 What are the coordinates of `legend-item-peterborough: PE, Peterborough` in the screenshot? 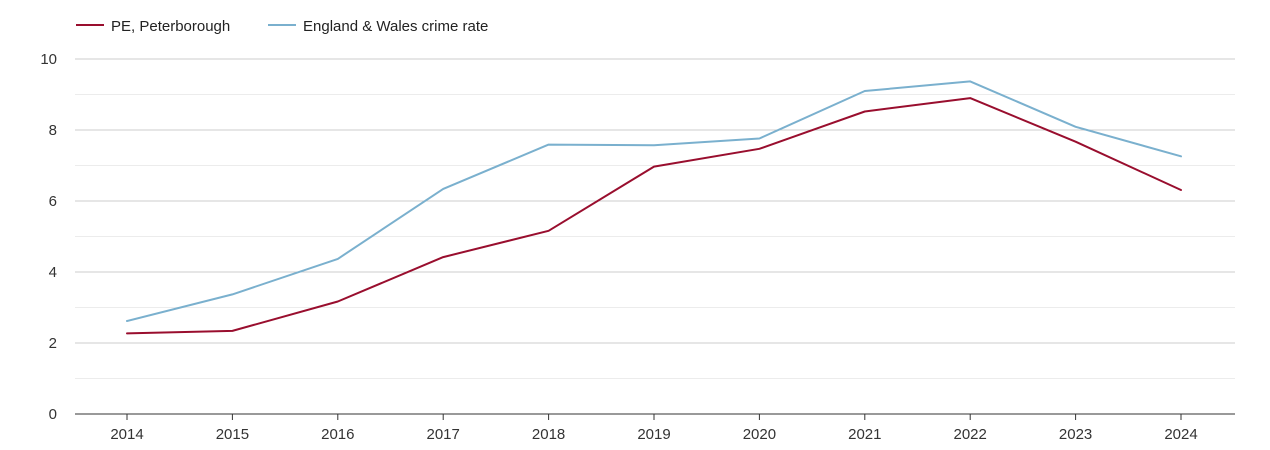 It's located at (153, 26).